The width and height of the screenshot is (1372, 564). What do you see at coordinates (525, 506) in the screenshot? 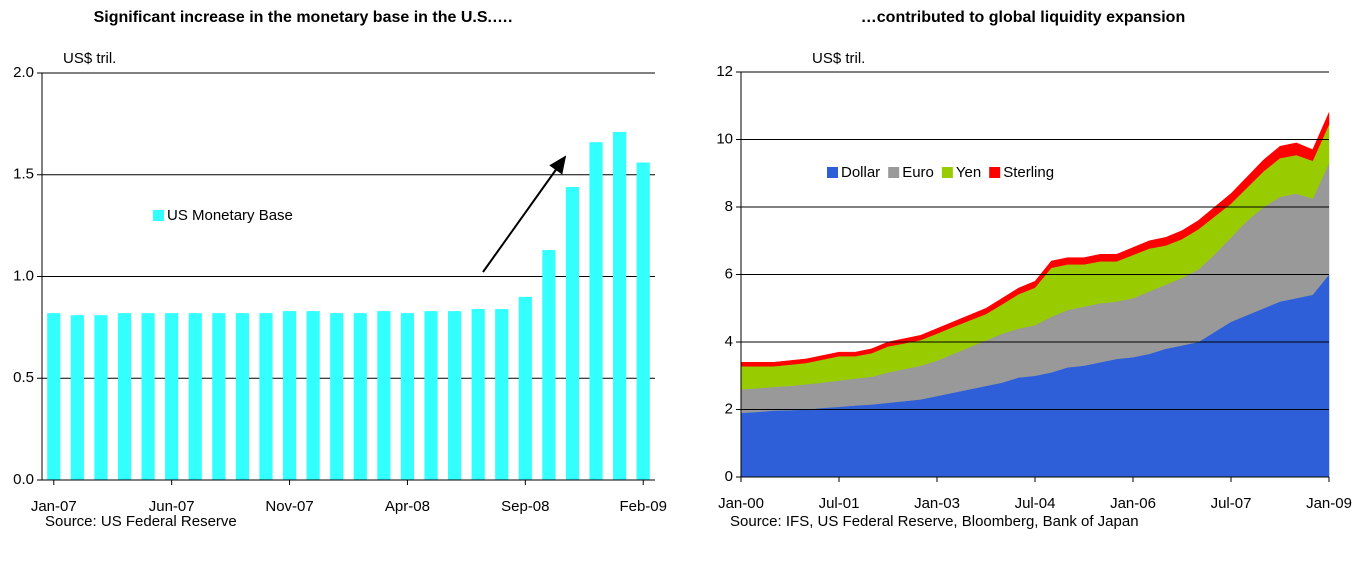
I see `x-tick-label: Sep-08` at bounding box center [525, 506].